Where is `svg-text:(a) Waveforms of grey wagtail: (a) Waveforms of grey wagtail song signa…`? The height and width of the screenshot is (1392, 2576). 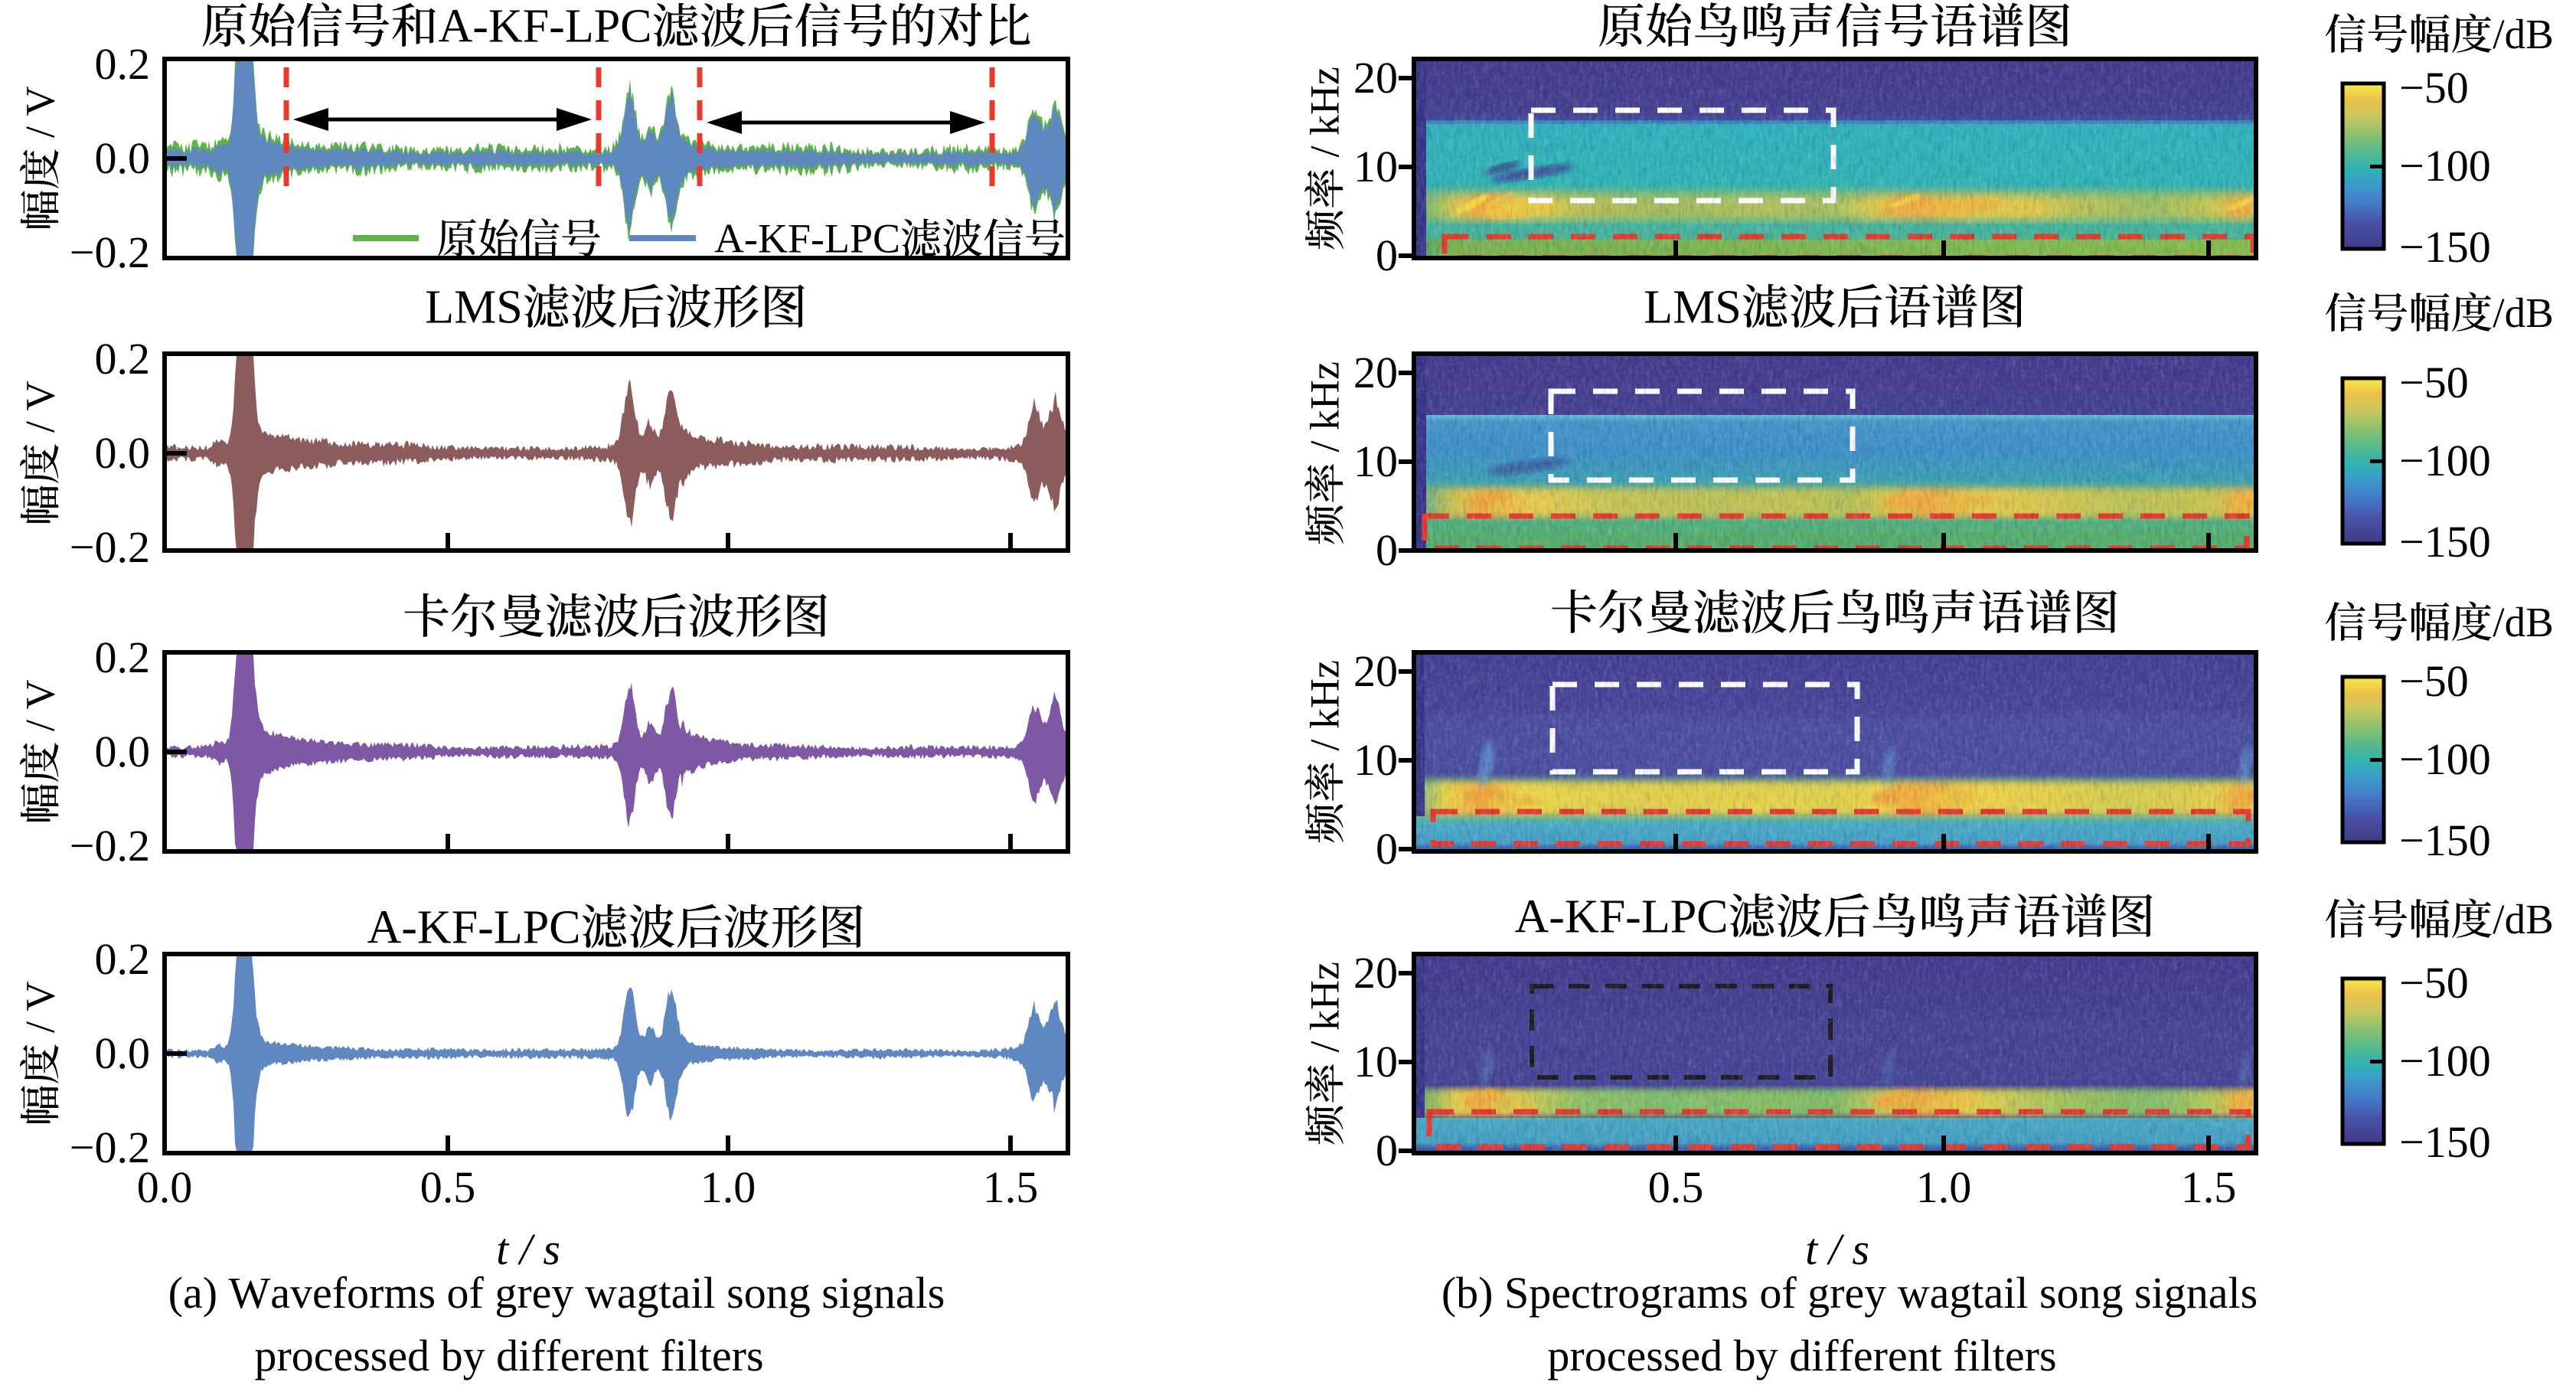
svg-text:(a) Waveforms of grey wagtail: (a) Waveforms of grey wagtail song signa… is located at coordinates (556, 1293).